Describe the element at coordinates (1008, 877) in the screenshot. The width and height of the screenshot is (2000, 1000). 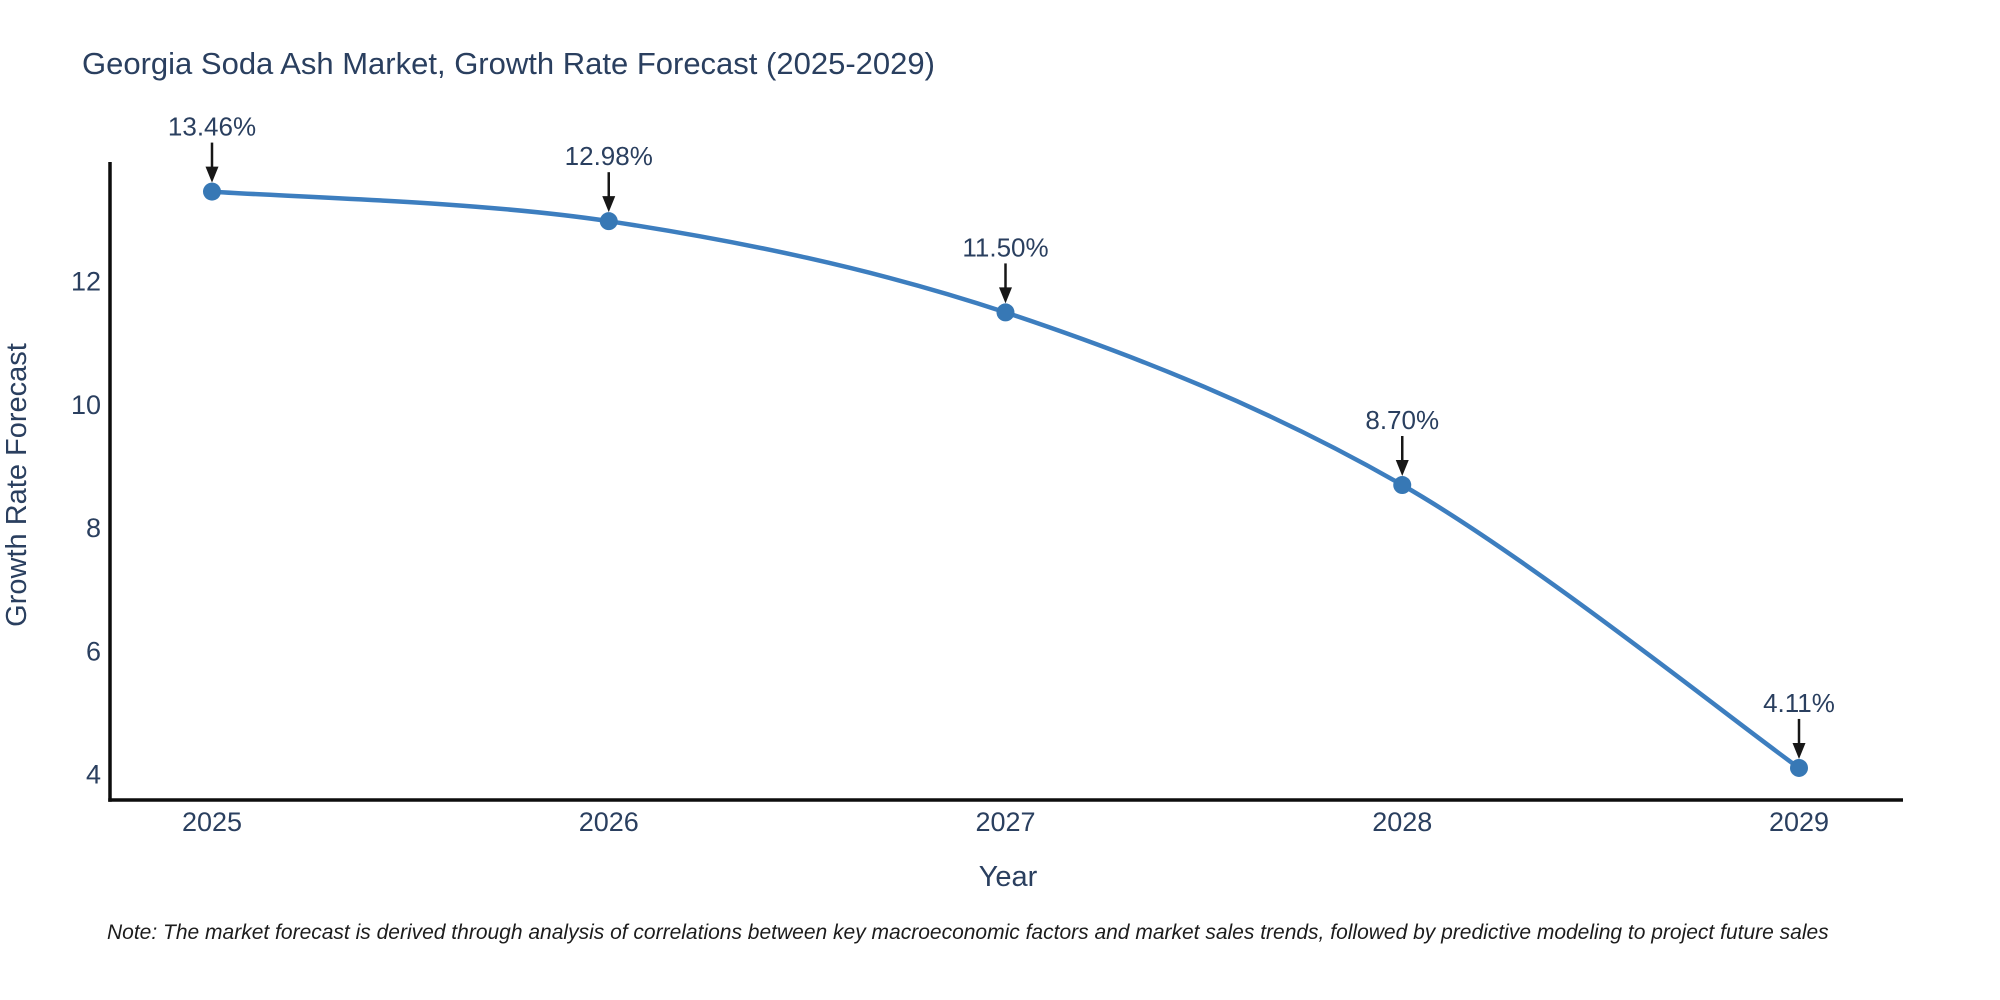
I see `x-axis-title: Year` at that location.